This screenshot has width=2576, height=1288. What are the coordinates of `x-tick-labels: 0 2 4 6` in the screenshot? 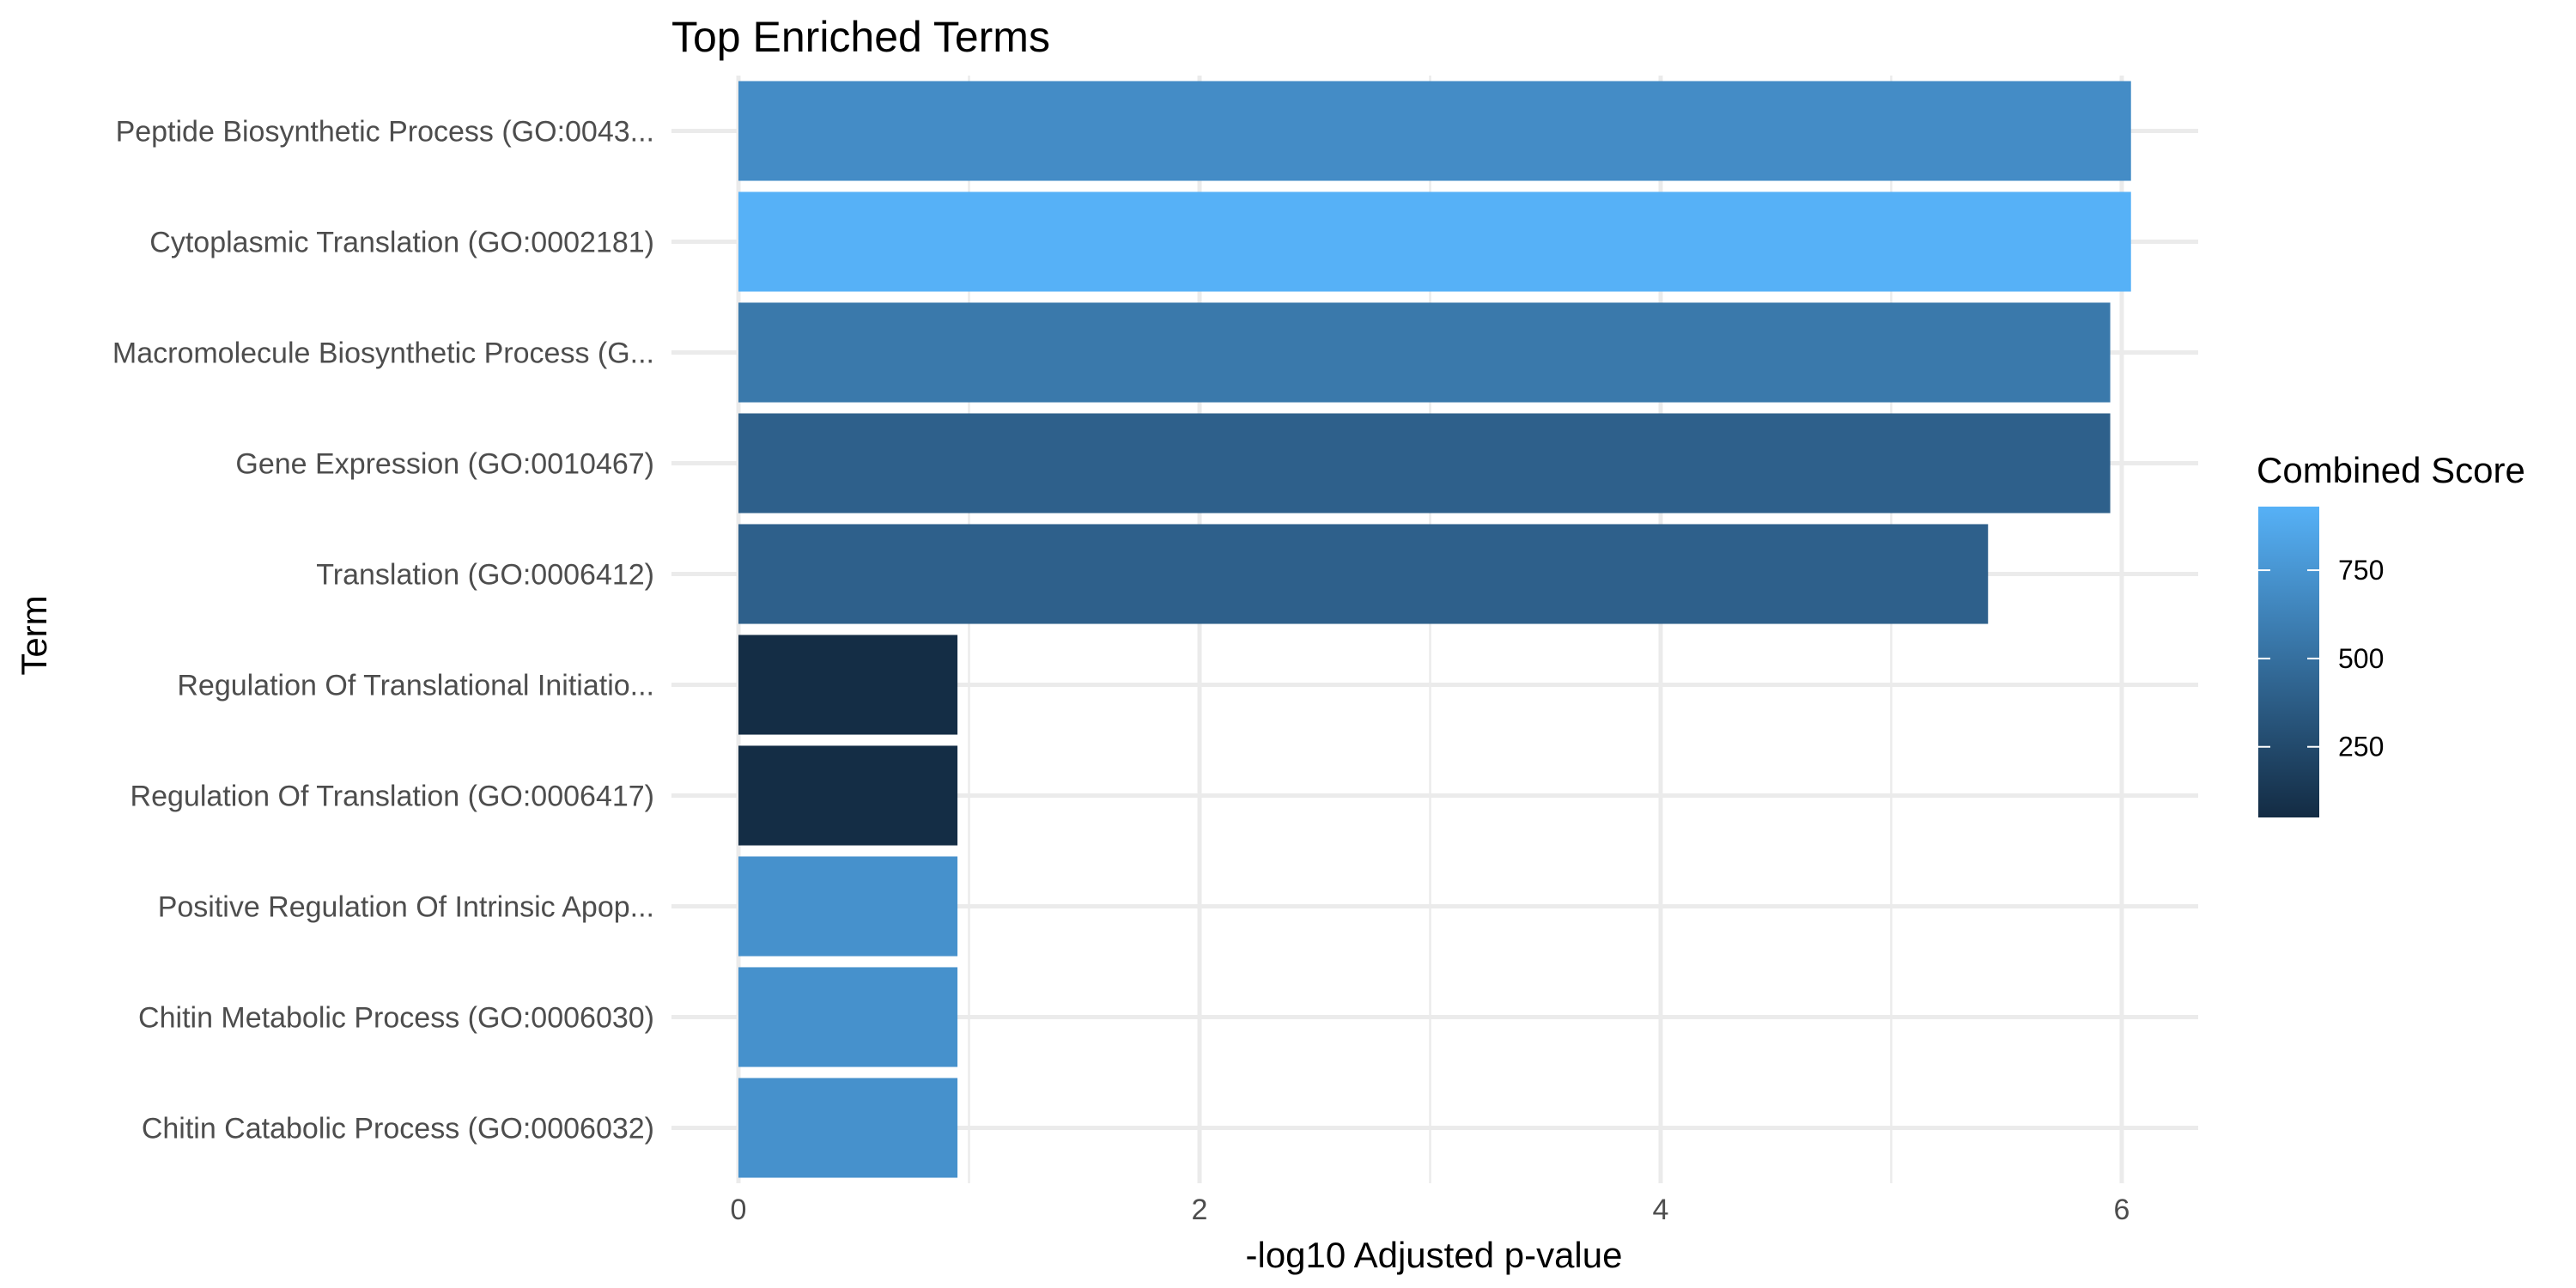 It's located at (1430, 1210).